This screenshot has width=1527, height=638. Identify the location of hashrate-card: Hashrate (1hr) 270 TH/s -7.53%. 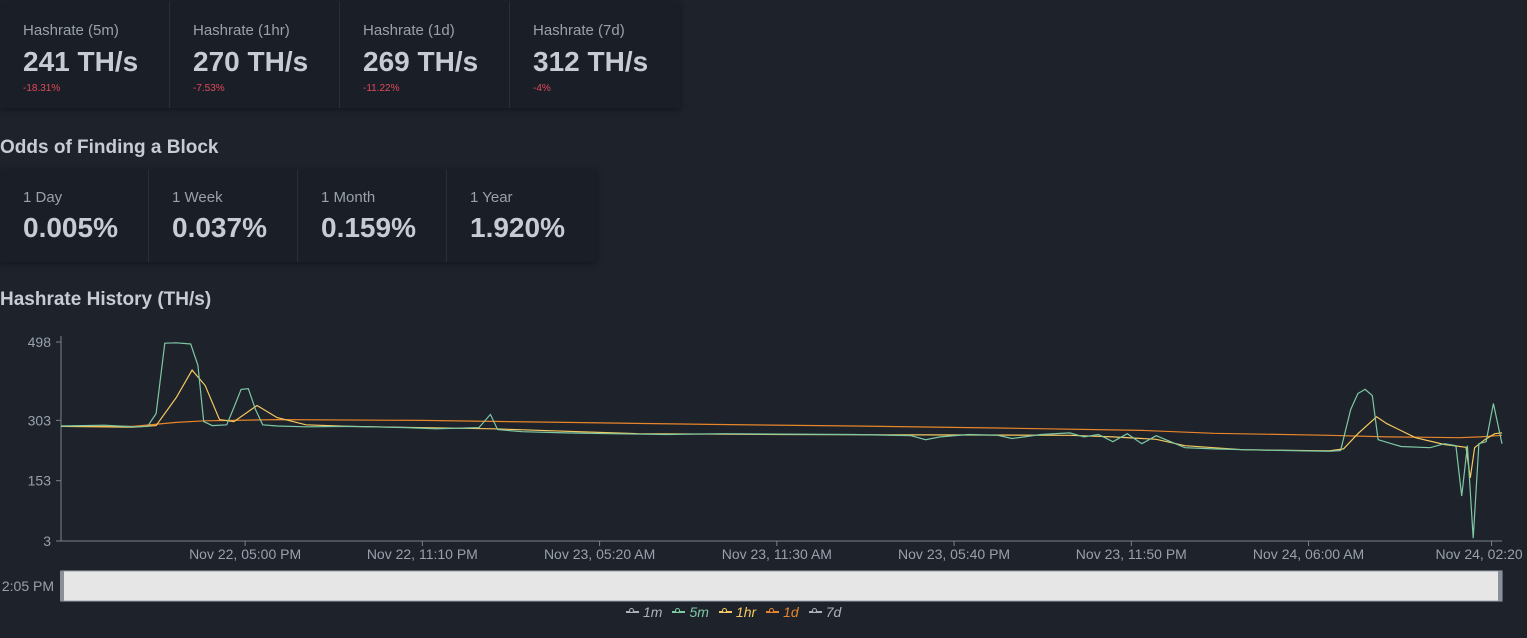
(255, 55).